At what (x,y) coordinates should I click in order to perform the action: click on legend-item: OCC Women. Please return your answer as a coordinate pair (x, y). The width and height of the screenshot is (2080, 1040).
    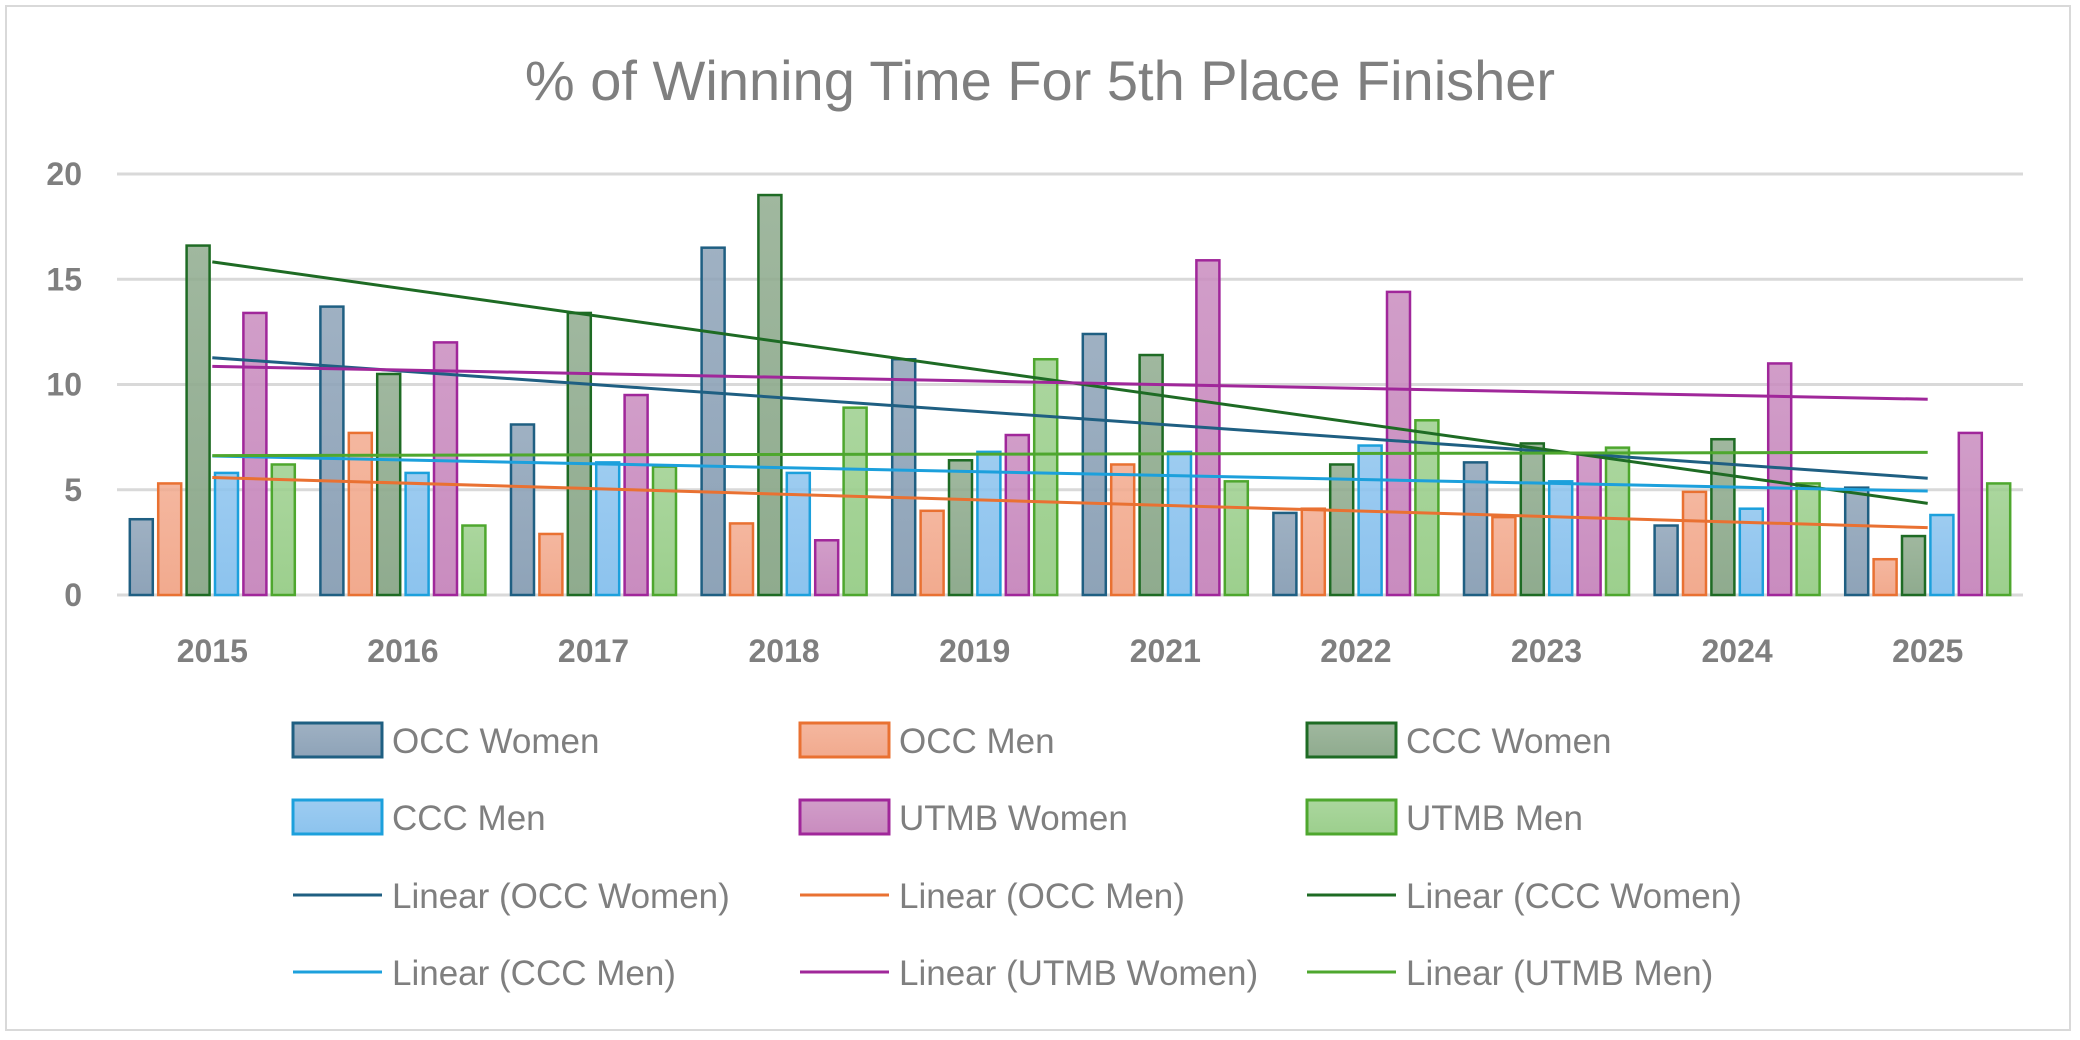
    Looking at the image, I should click on (445, 741).